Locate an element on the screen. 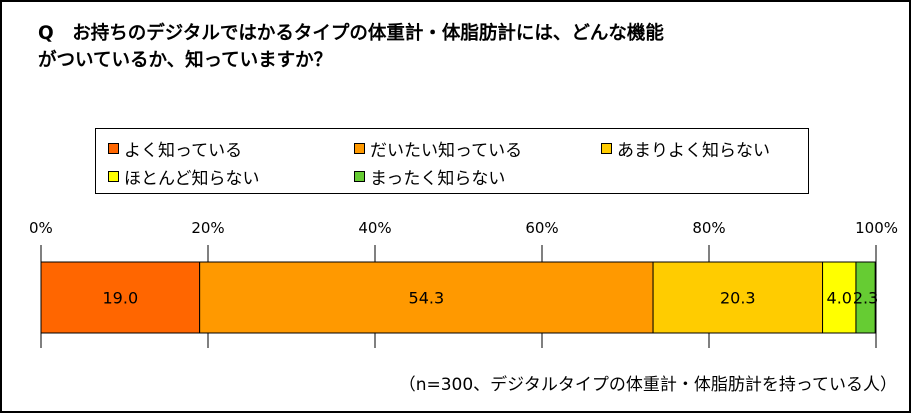 The width and height of the screenshot is (911, 413). x-tick-label-0: 0% is located at coordinates (41, 228).